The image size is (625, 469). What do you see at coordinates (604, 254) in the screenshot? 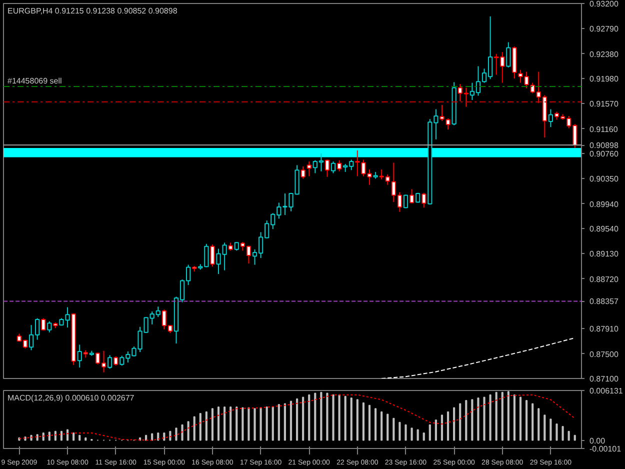
I see `y-tick-label: 0.89130` at bounding box center [604, 254].